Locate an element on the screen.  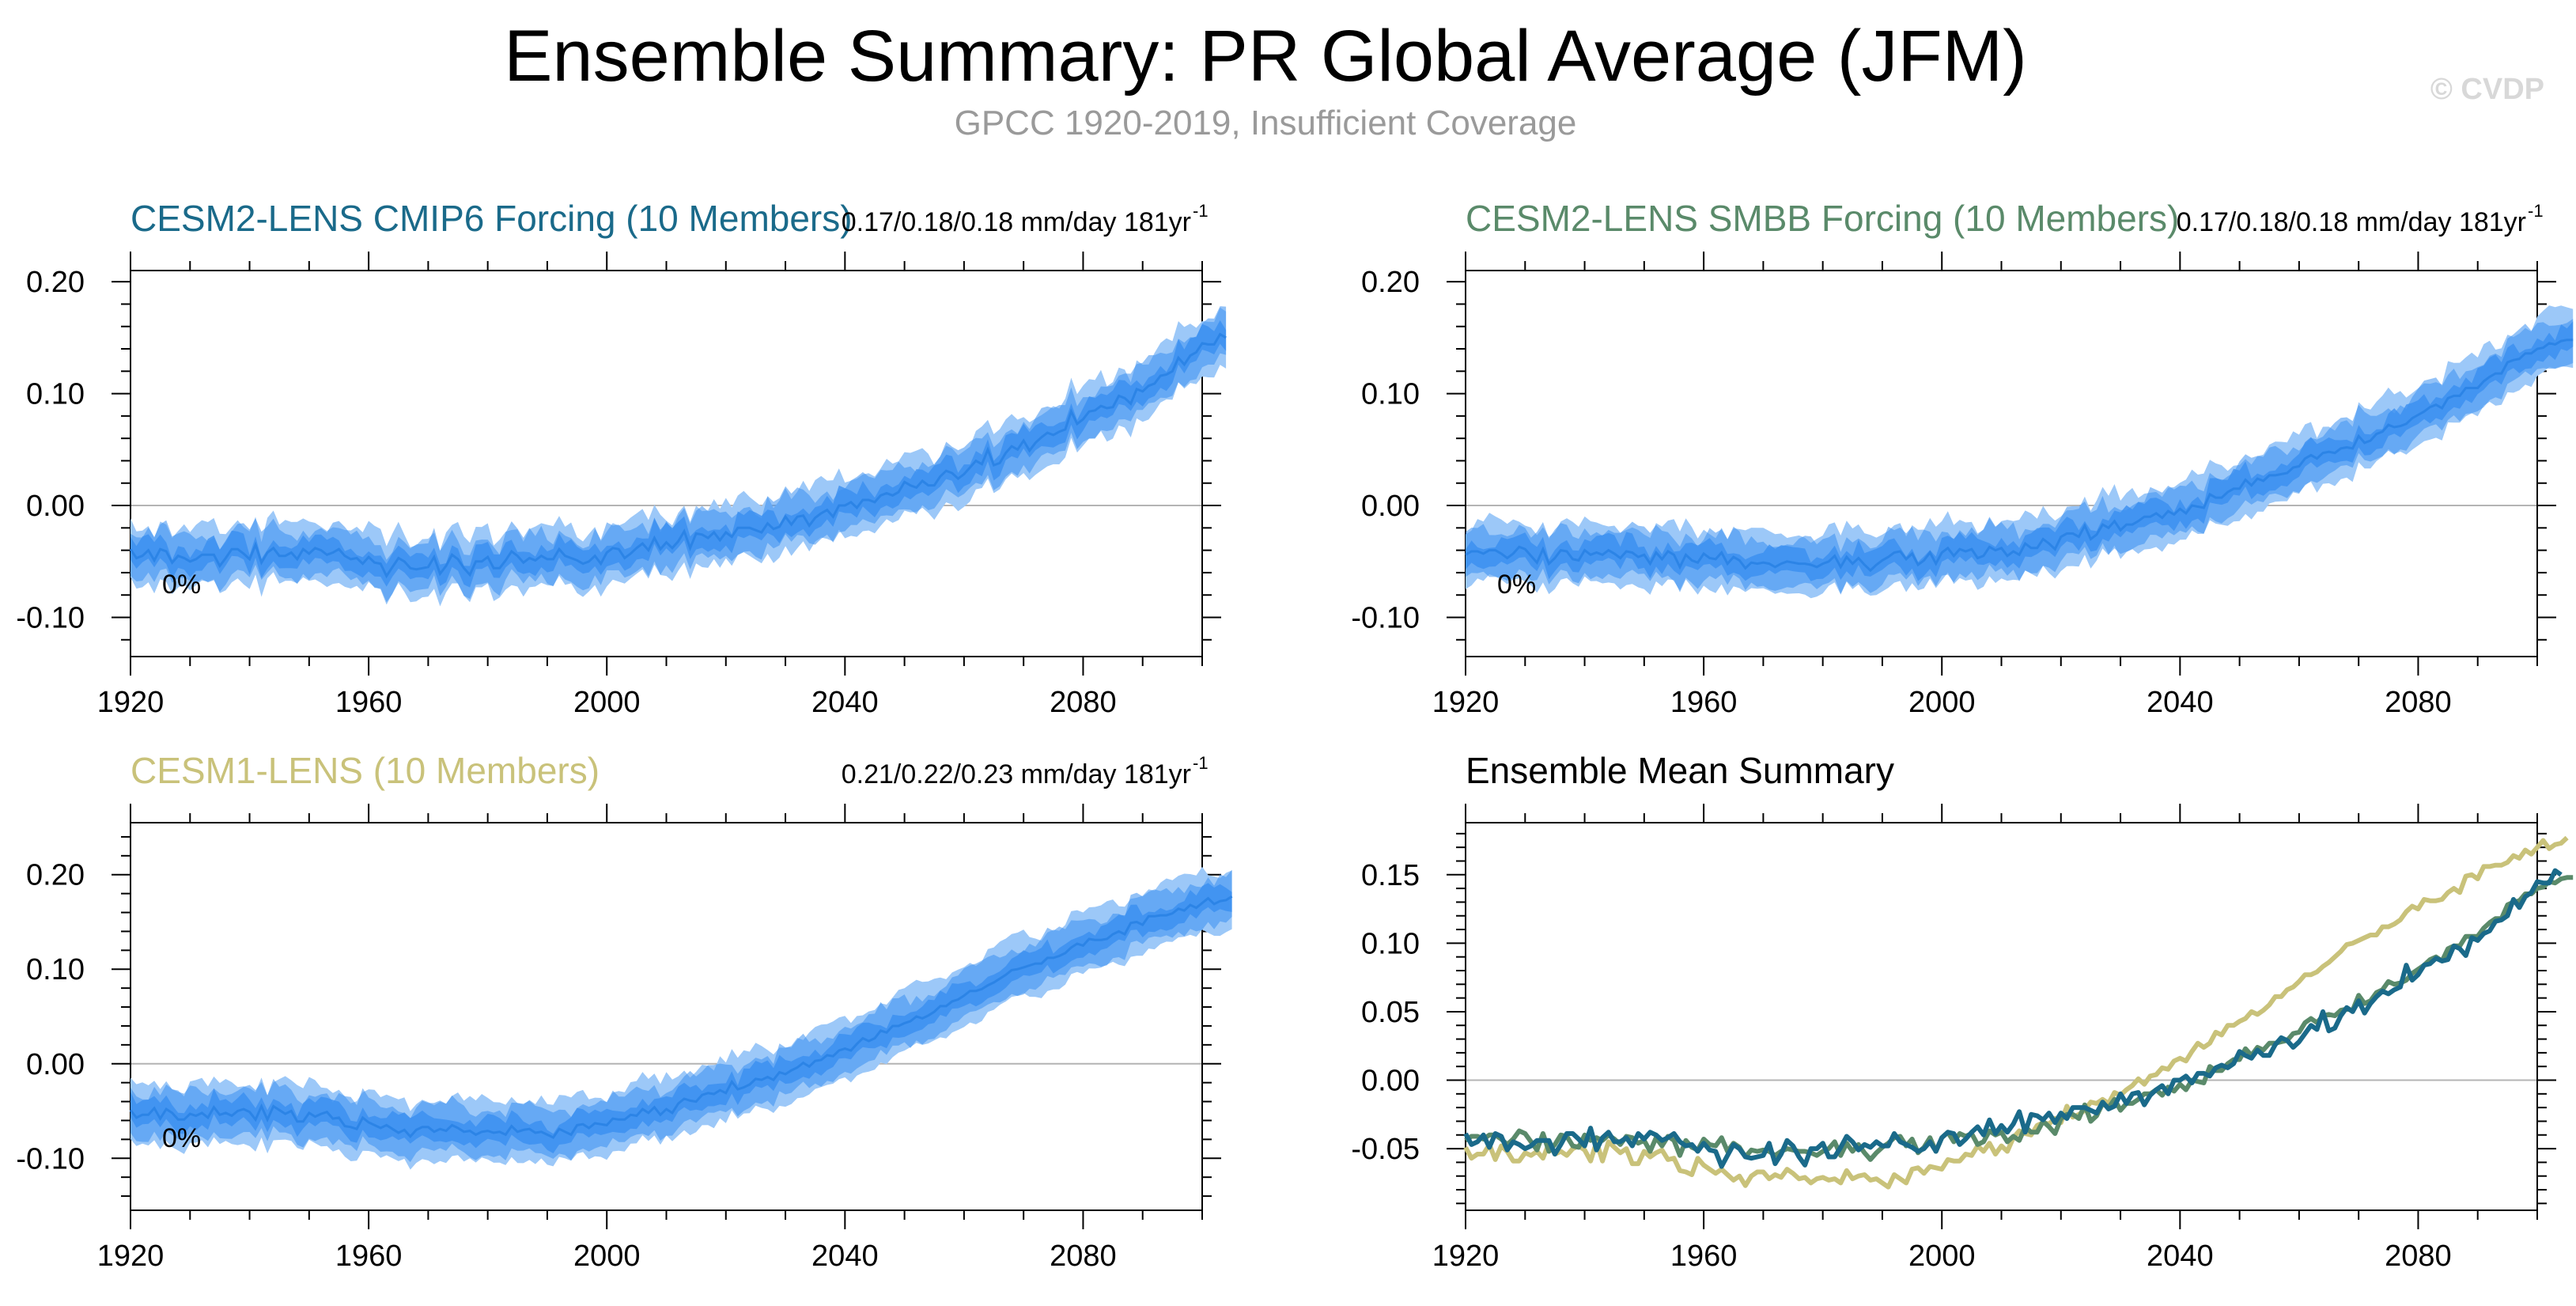
panel-3-trend-label: 0.21/0.22/0.23 mm/day 181yr is located at coordinates (1017, 774).